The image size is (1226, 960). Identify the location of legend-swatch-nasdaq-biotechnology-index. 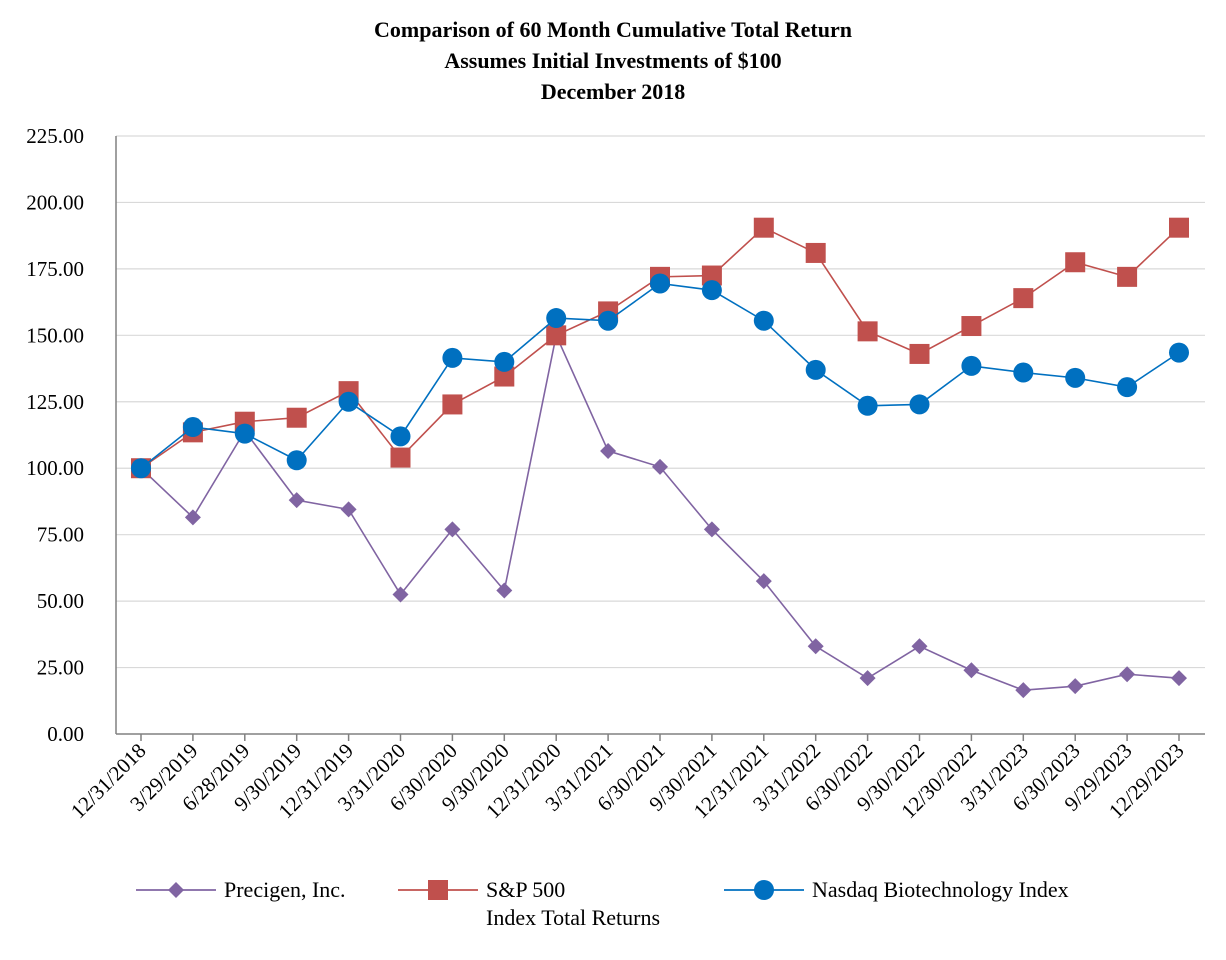
(764, 890).